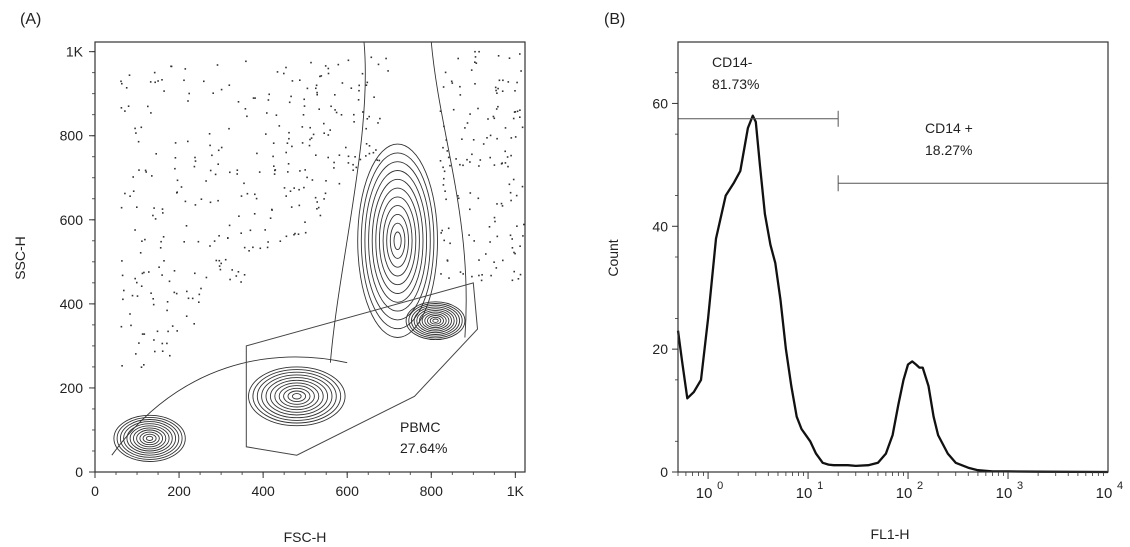 Image resolution: width=1130 pixels, height=547 pixels. Describe the element at coordinates (432, 491) in the screenshot. I see `x-tick-label-a: 800` at that location.